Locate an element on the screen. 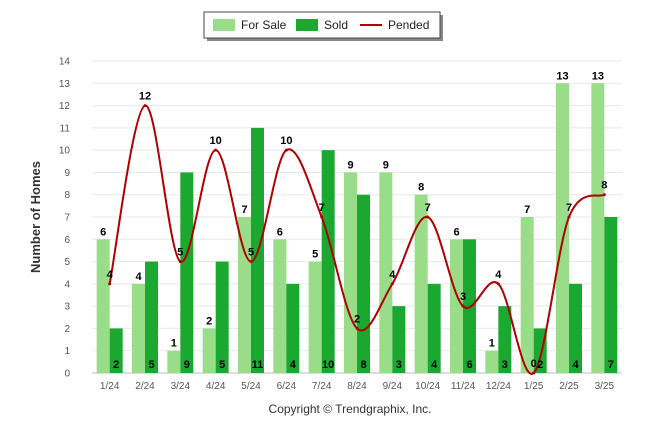 This screenshot has height=434, width=646. legend-box is located at coordinates (322, 25).